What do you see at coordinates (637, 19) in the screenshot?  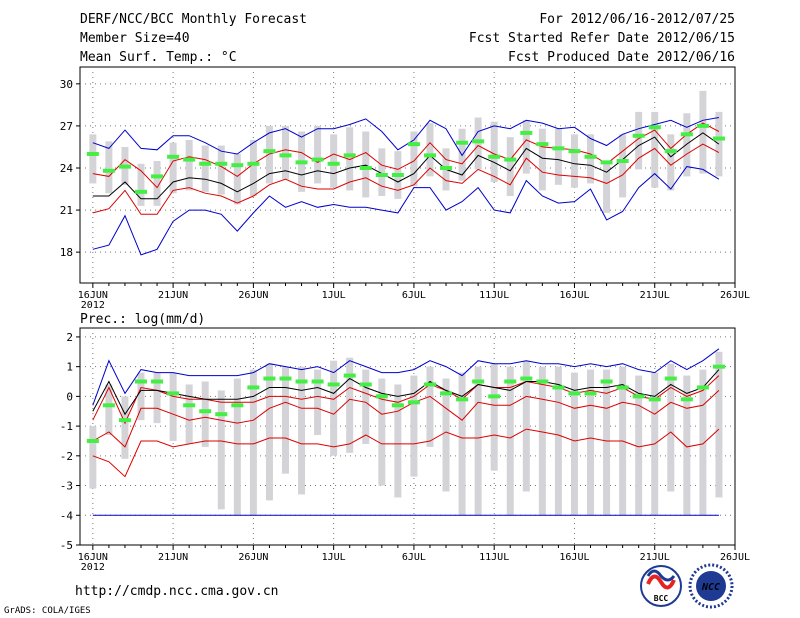 I see `forecast-period-label: For 2012/06/16-2012/07/25` at bounding box center [637, 19].